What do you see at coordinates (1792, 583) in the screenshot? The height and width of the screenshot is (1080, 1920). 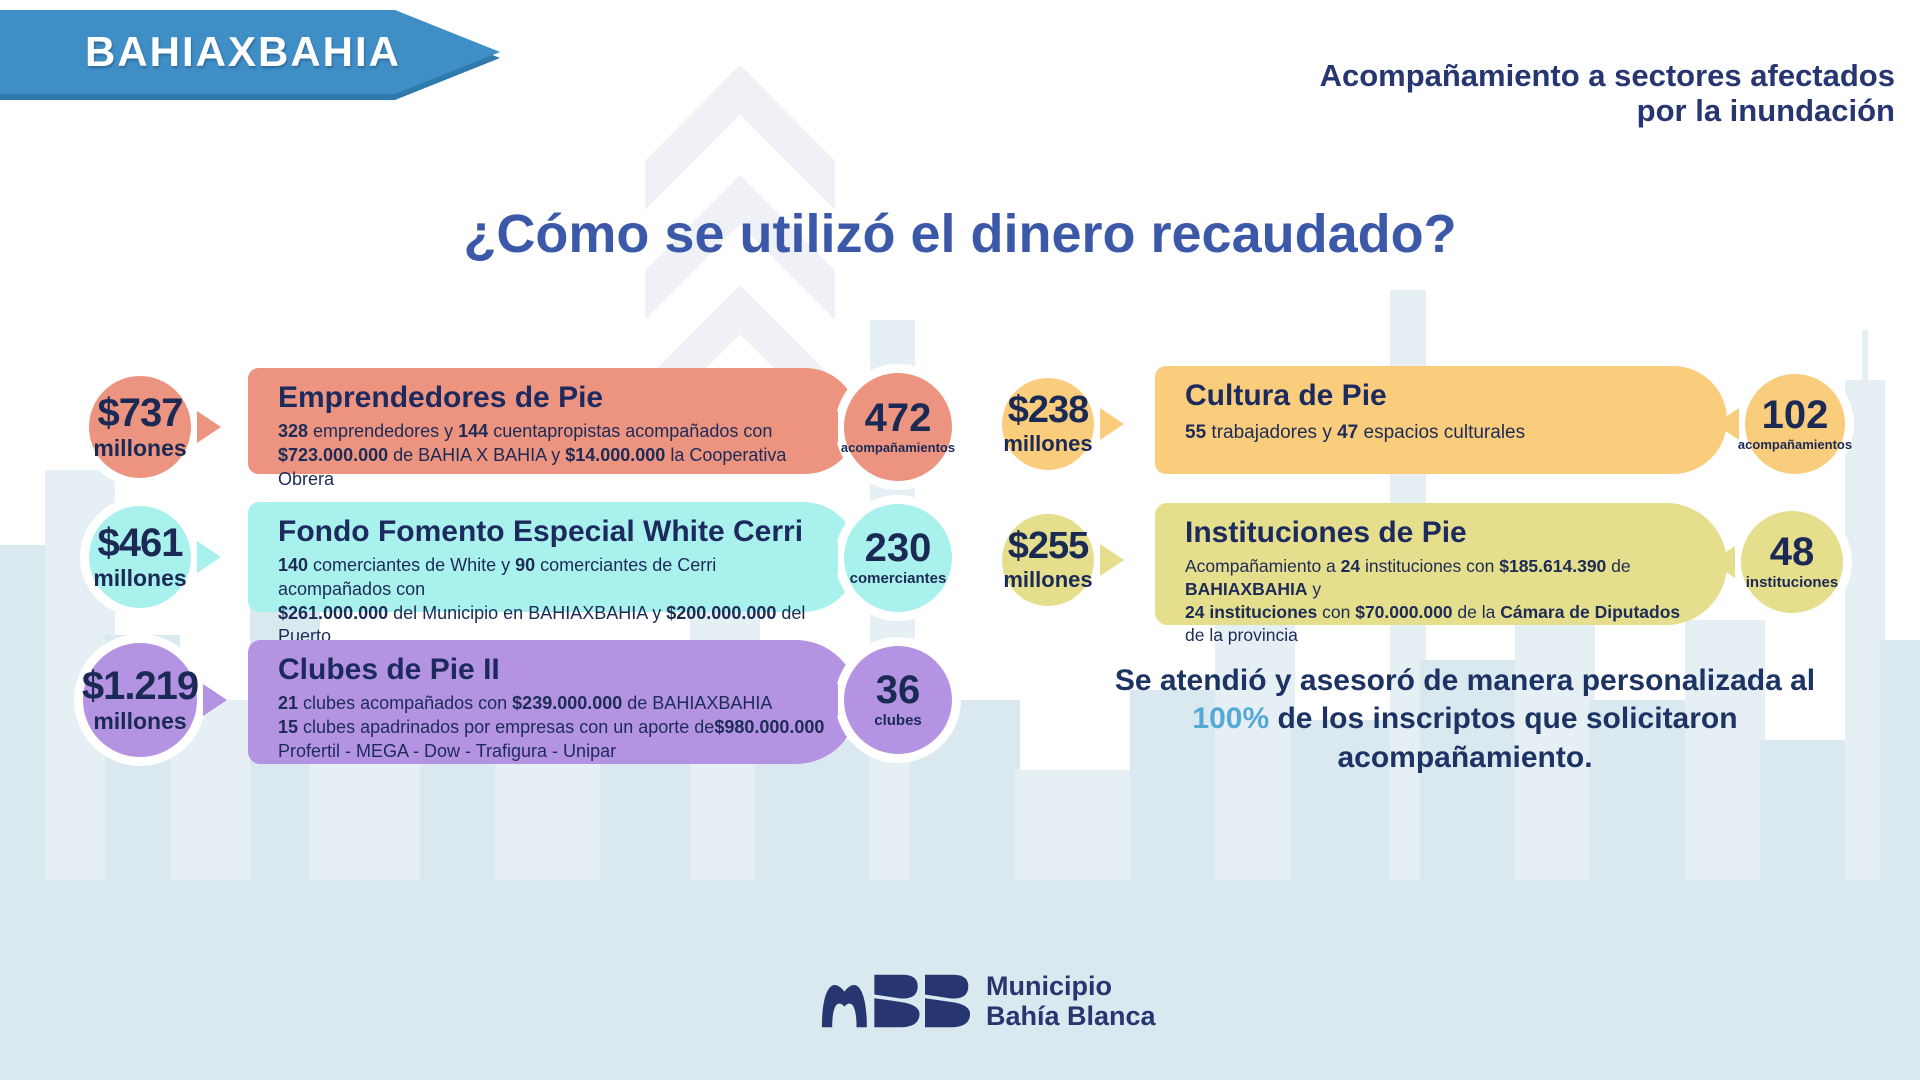 I see `count-label: instituciones` at bounding box center [1792, 583].